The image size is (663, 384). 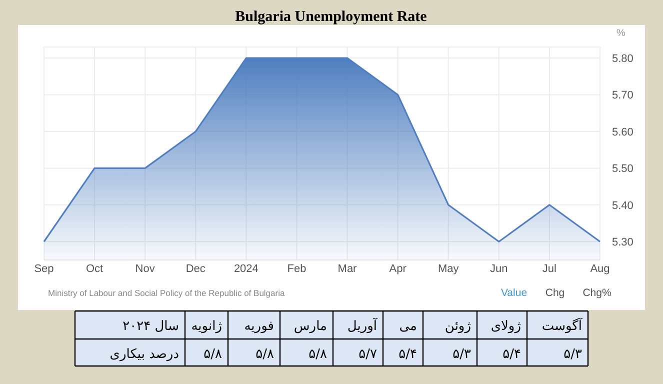 I want to click on y-tick-label: 5.60, so click(x=623, y=132).